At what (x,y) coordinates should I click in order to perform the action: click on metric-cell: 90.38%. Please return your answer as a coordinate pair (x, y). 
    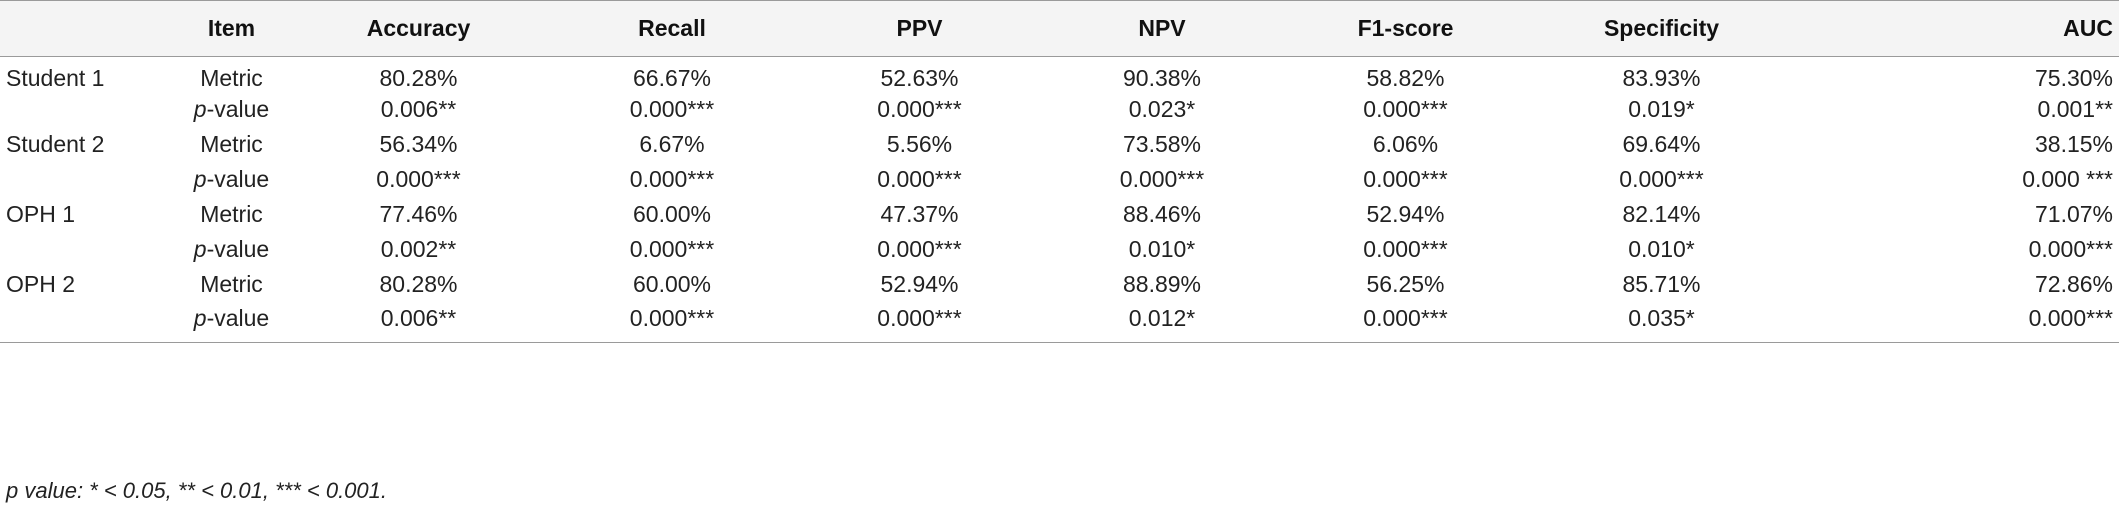
    Looking at the image, I should click on (1161, 78).